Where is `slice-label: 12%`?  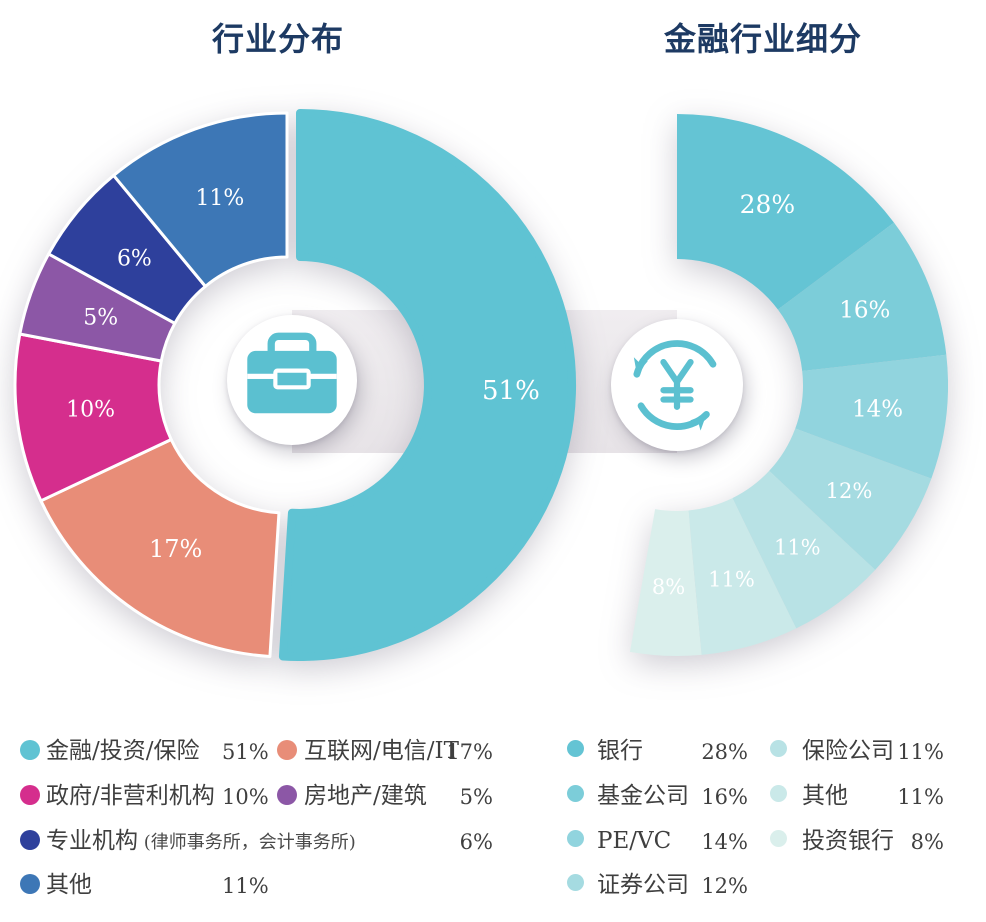
slice-label: 12% is located at coordinates (849, 491).